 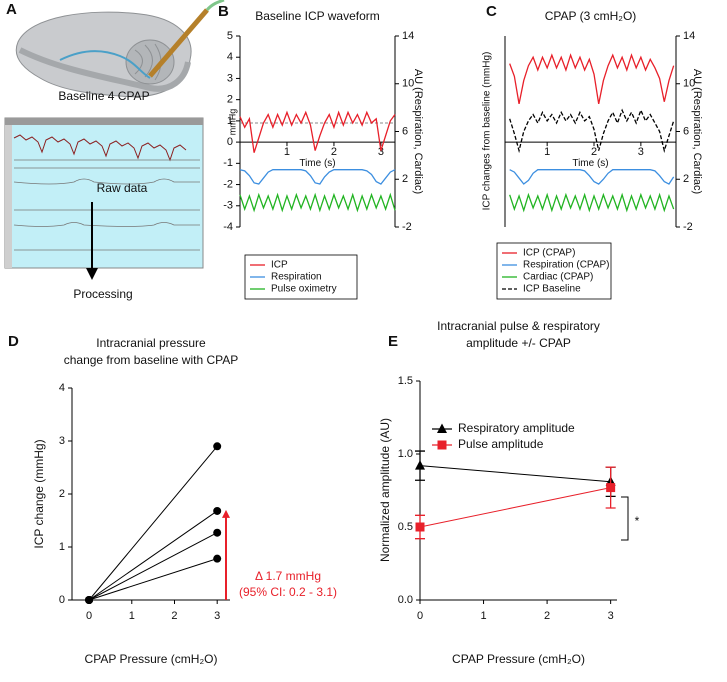 What do you see at coordinates (552, 289) in the screenshot?
I see `legend-label: ICP Baseline` at bounding box center [552, 289].